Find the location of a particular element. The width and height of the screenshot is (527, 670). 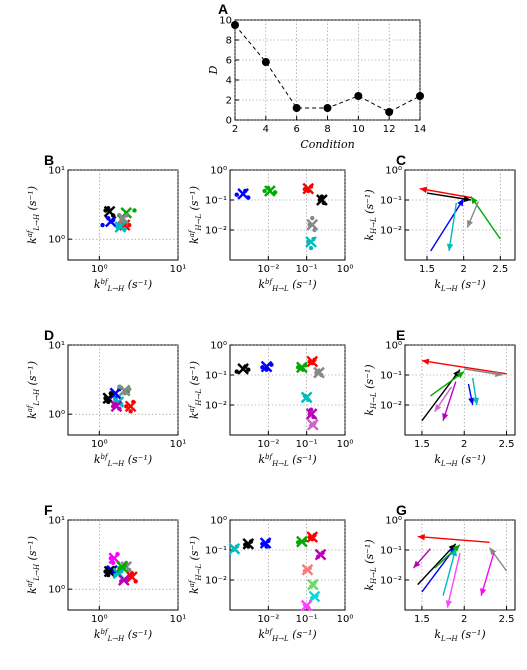

y-tick-label: 6 is located at coordinates (229, 61).